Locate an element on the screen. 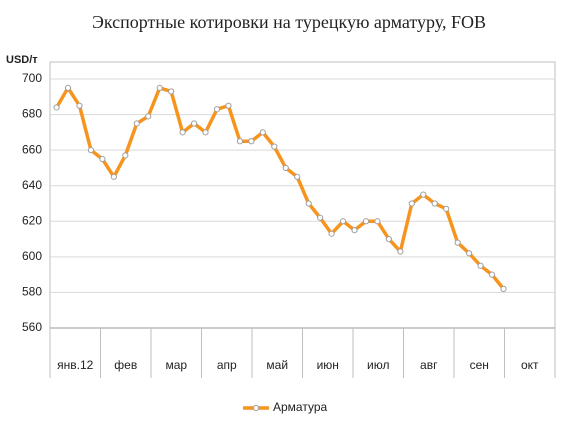 Image resolution: width=579 pixels, height=428 pixels. y-tick-label: 600 is located at coordinates (32, 256).